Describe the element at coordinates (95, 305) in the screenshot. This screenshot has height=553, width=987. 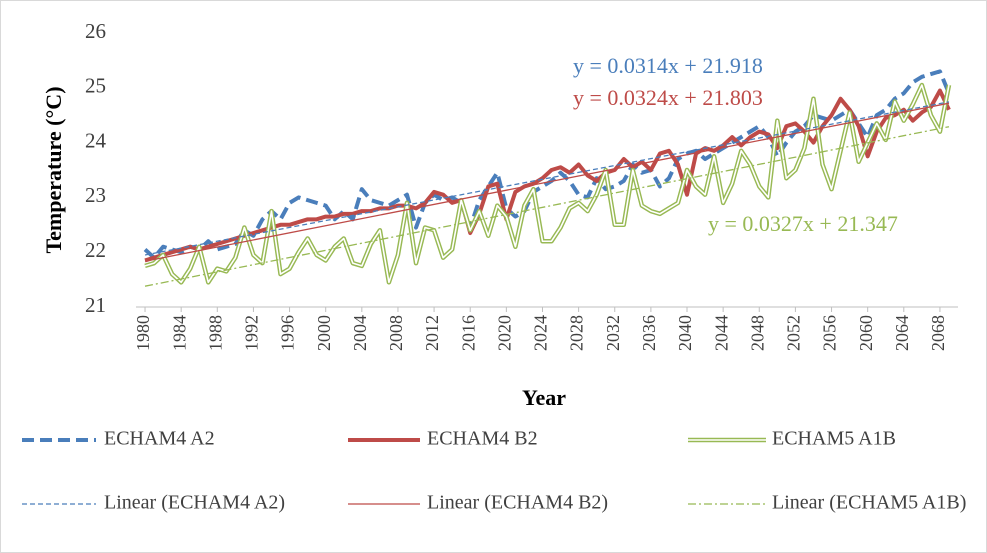
I see `y-tick-label: 21` at that location.